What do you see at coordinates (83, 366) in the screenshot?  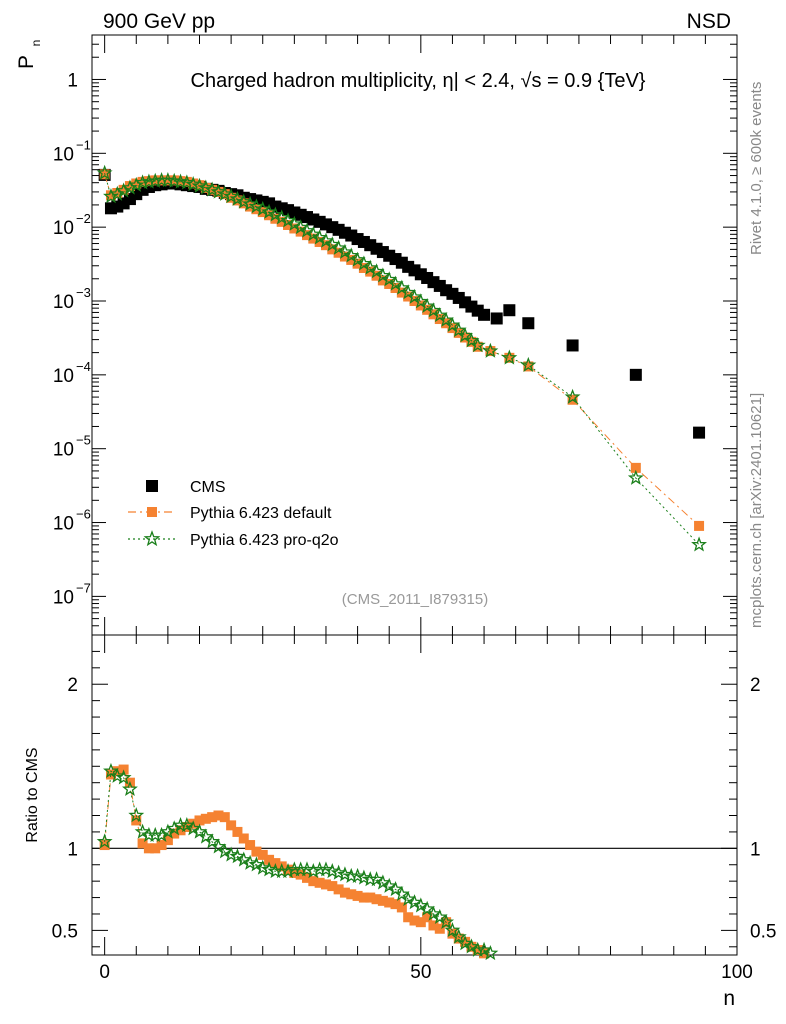 I see `main-y-tick-exponent: −4` at bounding box center [83, 366].